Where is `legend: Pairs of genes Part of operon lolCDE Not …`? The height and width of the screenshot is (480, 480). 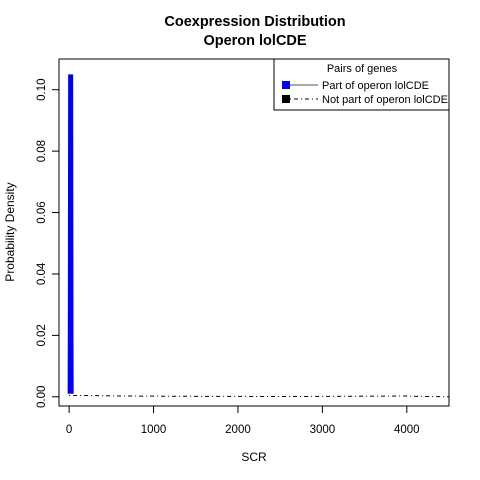
legend: Pairs of genes Part of operon lolCDE Not … is located at coordinates (361, 84).